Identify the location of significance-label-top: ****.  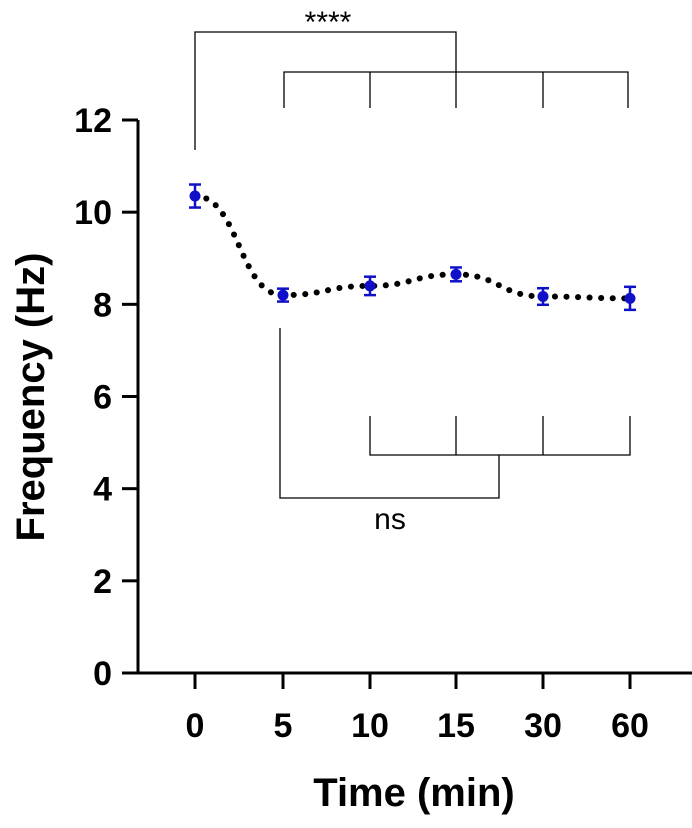
(328, 22).